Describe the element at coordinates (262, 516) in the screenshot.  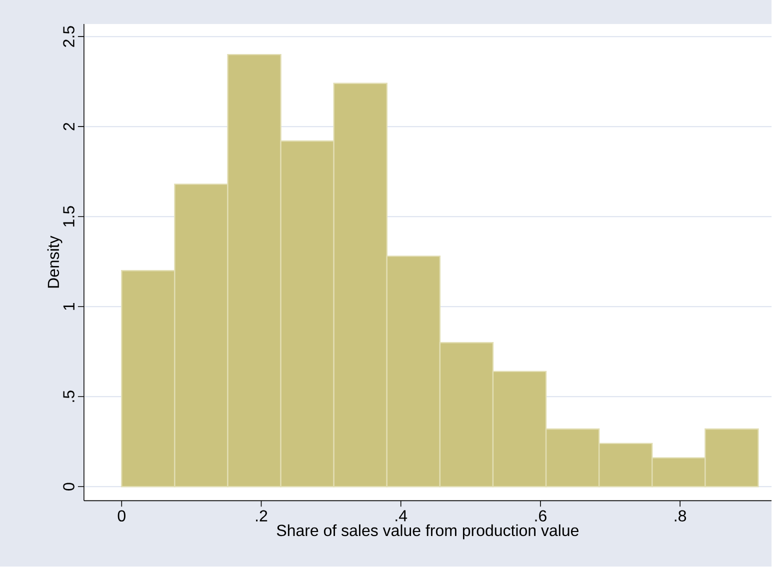
I see `x-tick-label: .2` at that location.